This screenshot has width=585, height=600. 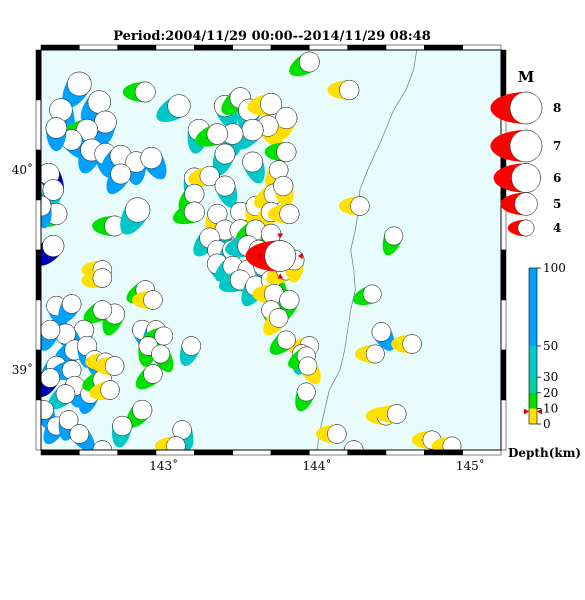 I want to click on legend-label: 7, so click(x=557, y=146).